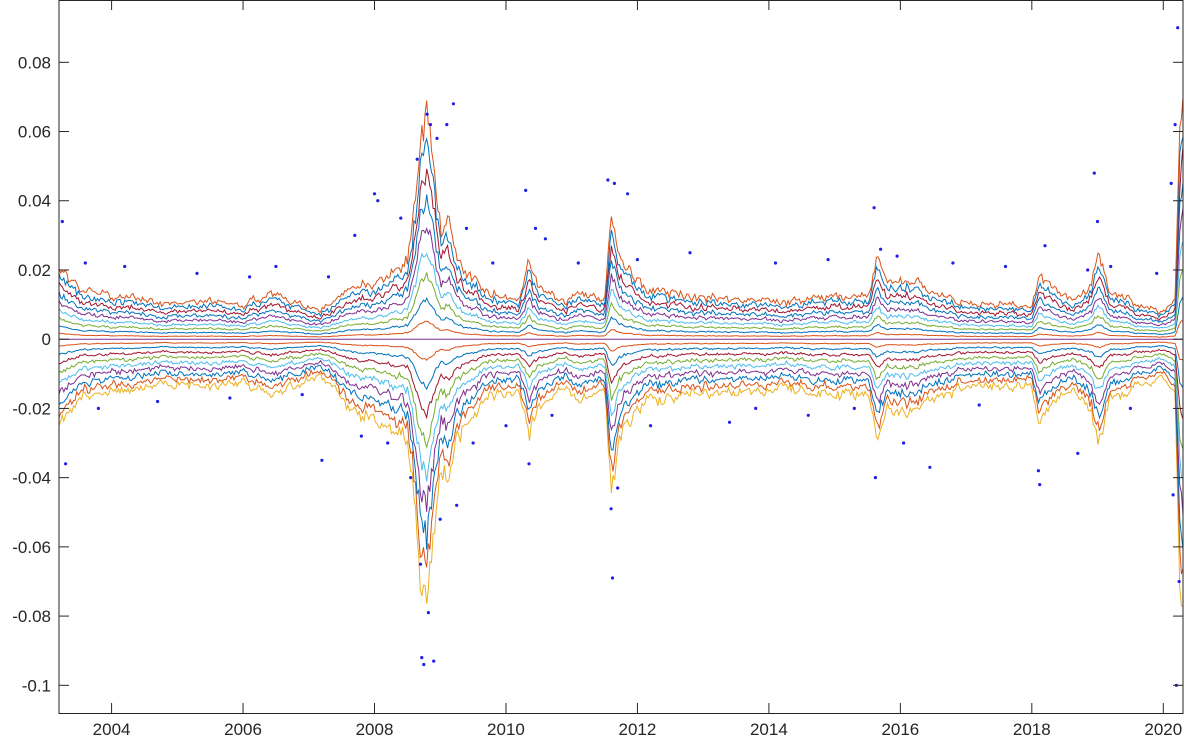  I want to click on quantile-line-0.35, so click(621, 384).